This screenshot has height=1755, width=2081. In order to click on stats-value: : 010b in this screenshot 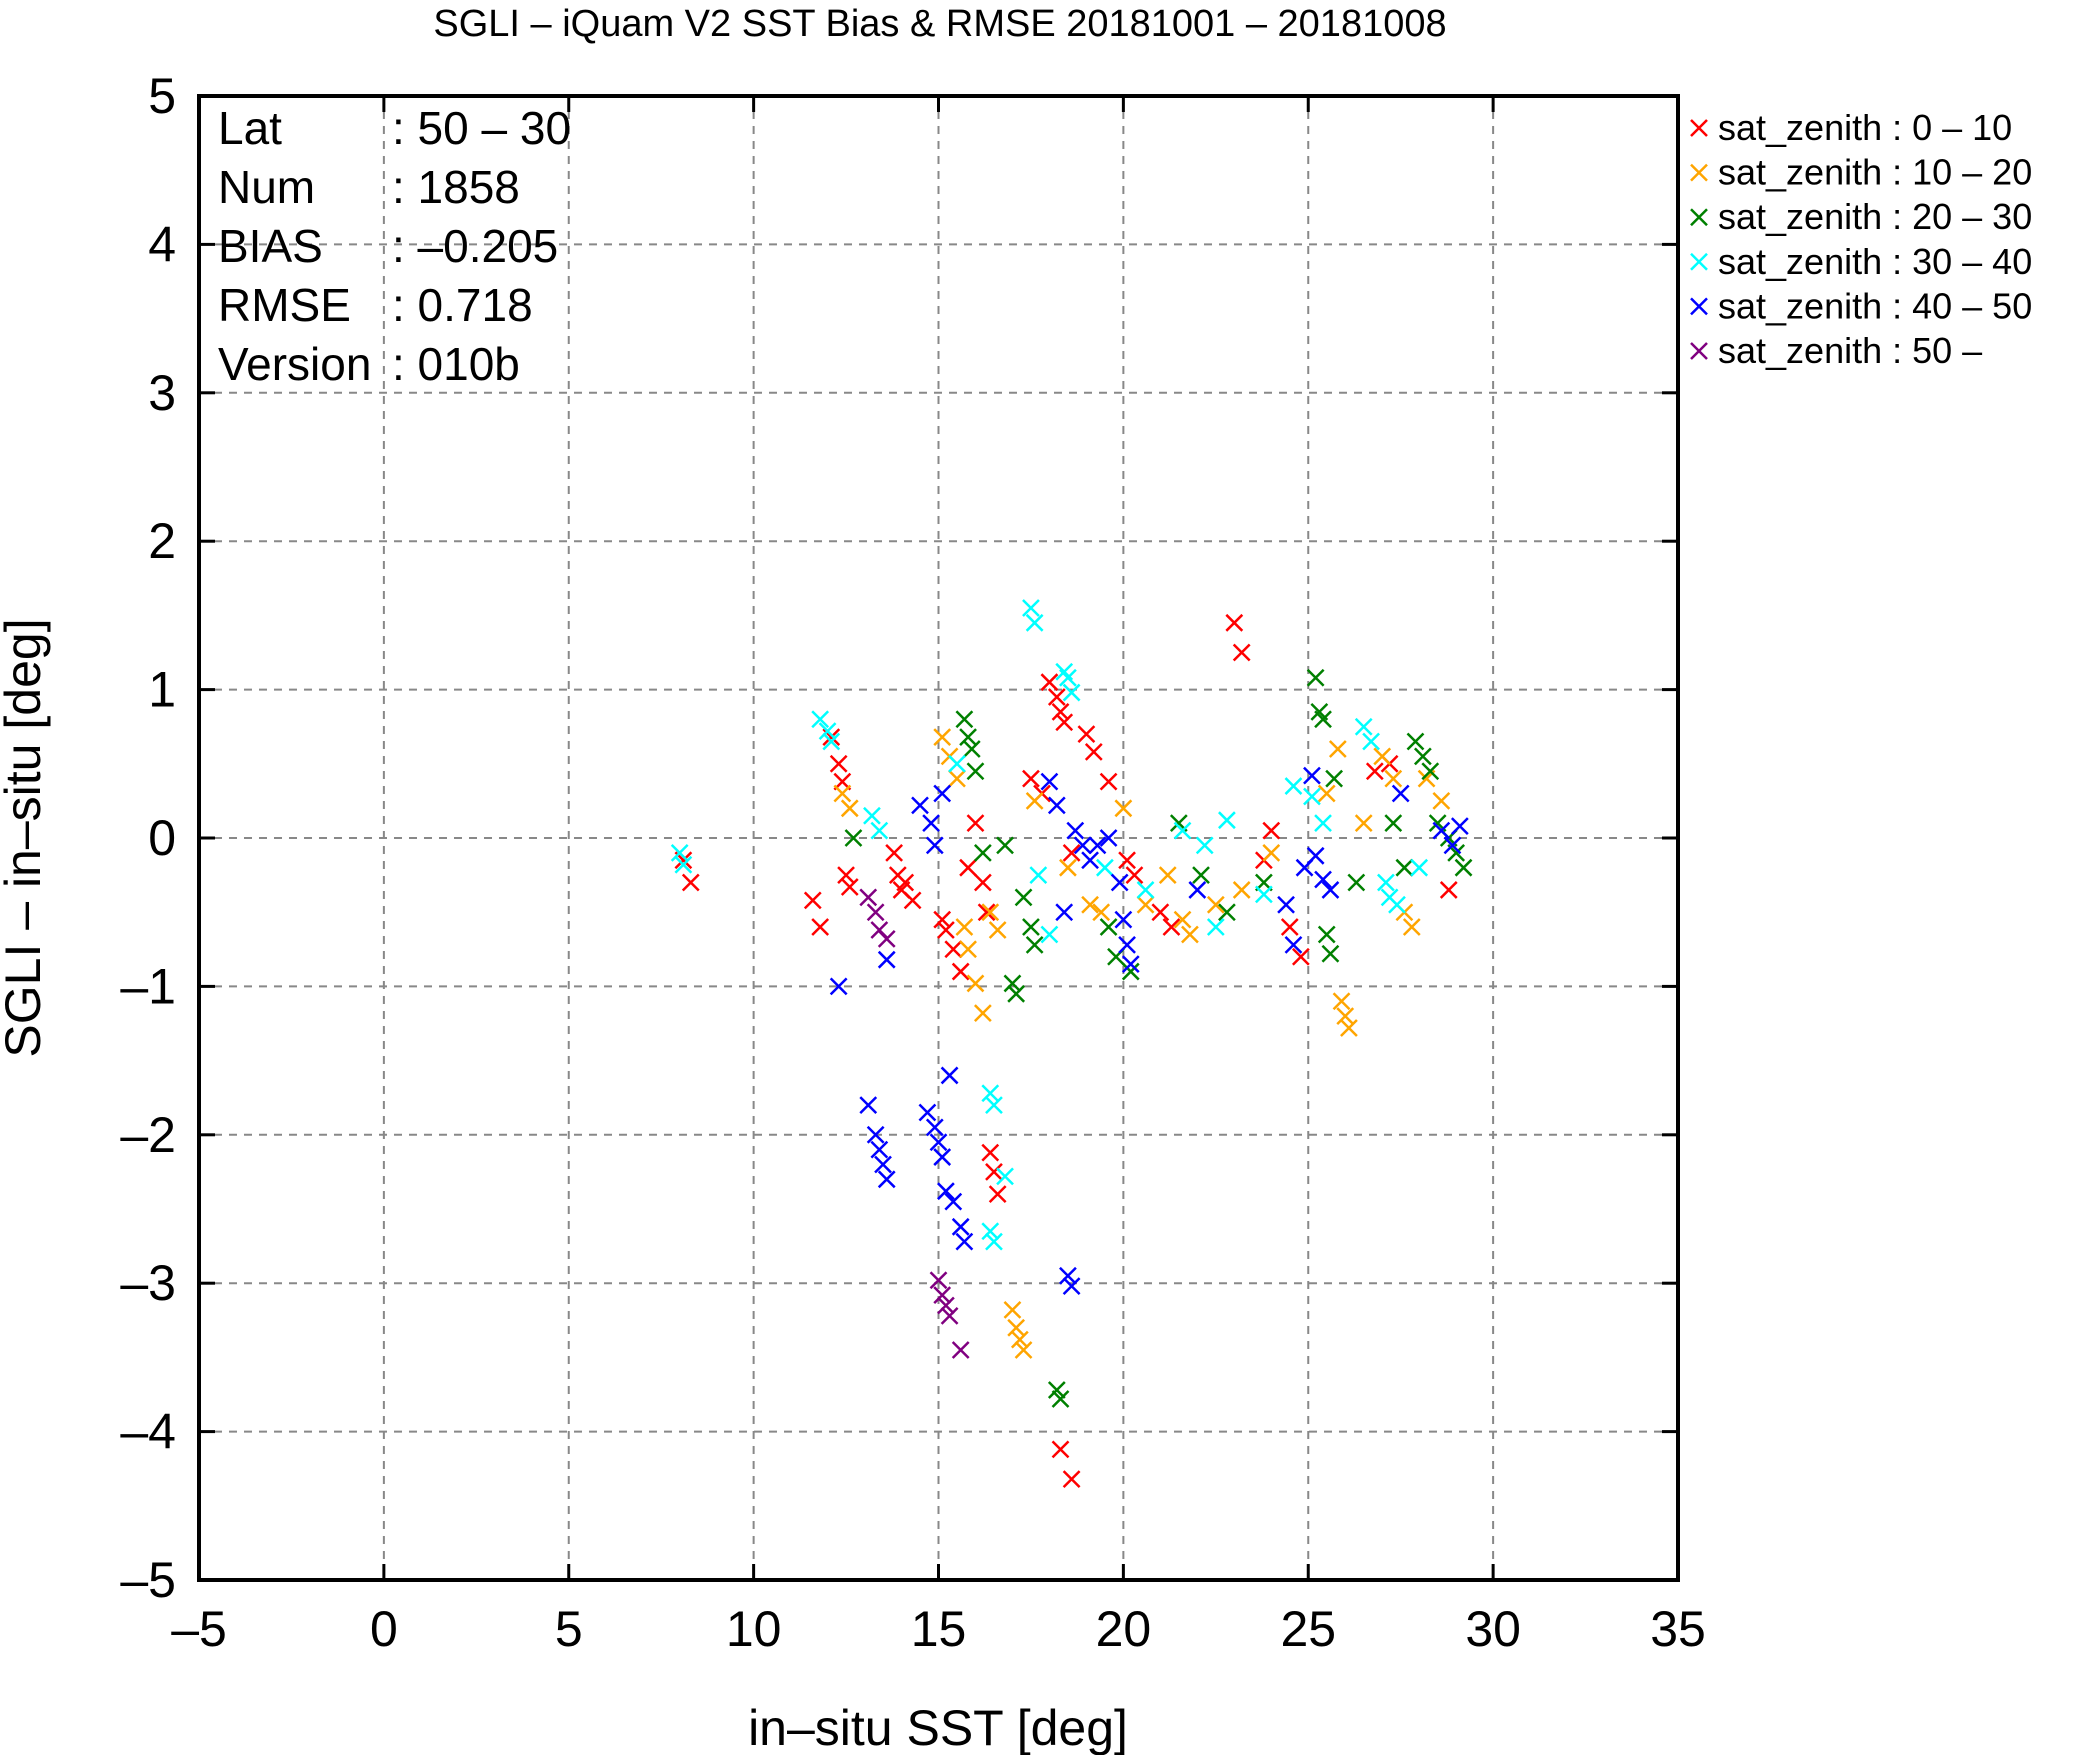, I will do `click(456, 364)`.